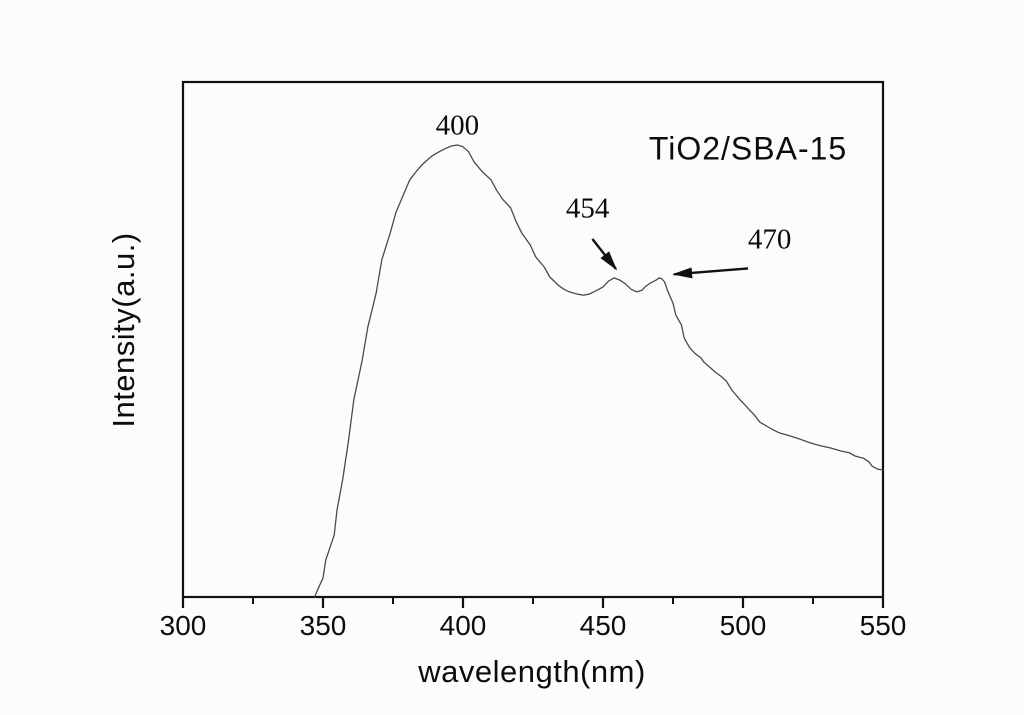 The width and height of the screenshot is (1024, 715). What do you see at coordinates (587, 208) in the screenshot?
I see `peak-label-454: 454` at bounding box center [587, 208].